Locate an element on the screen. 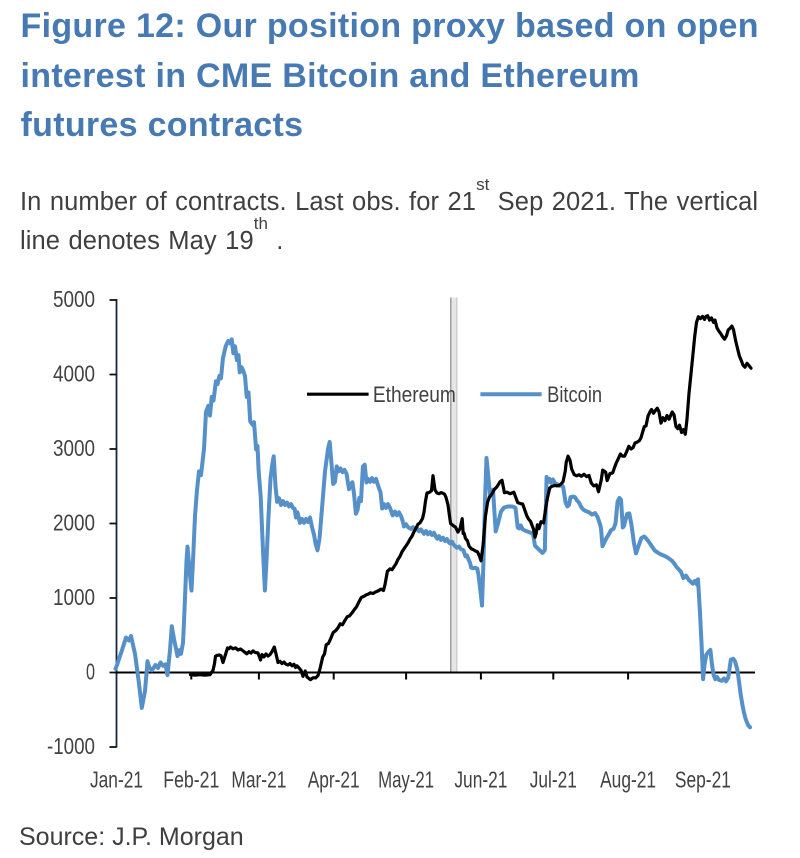  svg-text: Sep-21 is located at coordinates (703, 780).